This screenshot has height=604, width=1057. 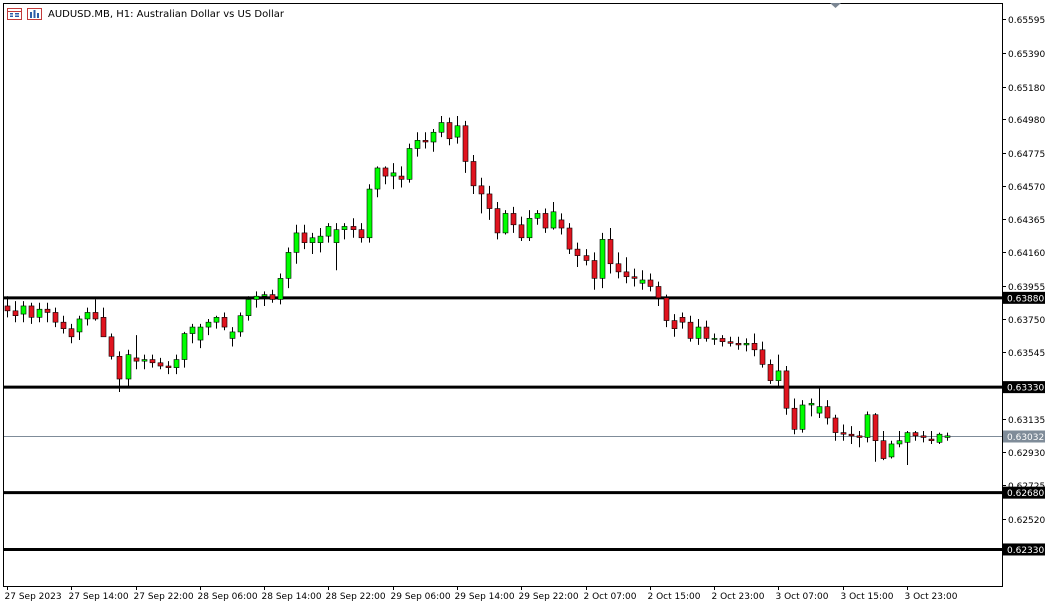 I want to click on y-tick-label: 0.64775, so click(x=1026, y=155).